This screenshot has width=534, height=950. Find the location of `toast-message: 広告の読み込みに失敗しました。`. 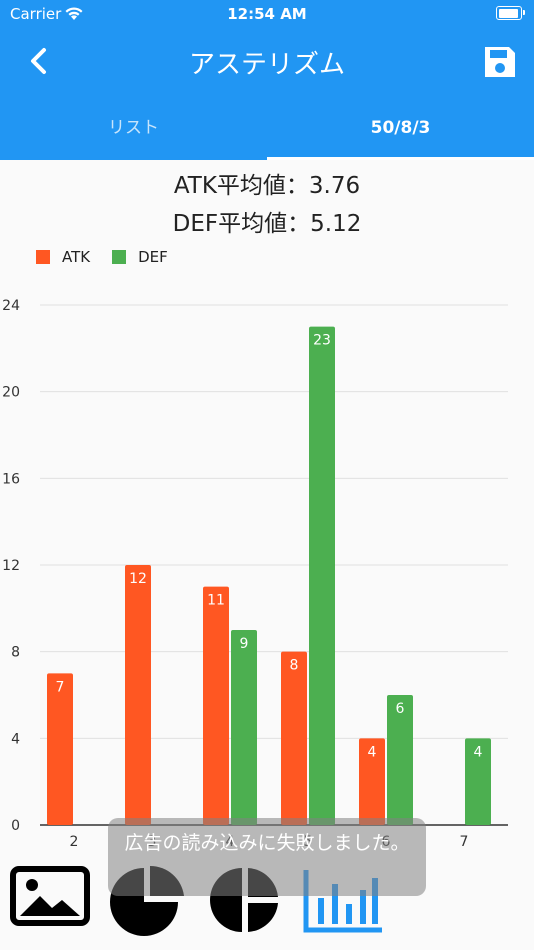

toast-message: 広告の読み込みに失敗しました。 is located at coordinates (267, 857).